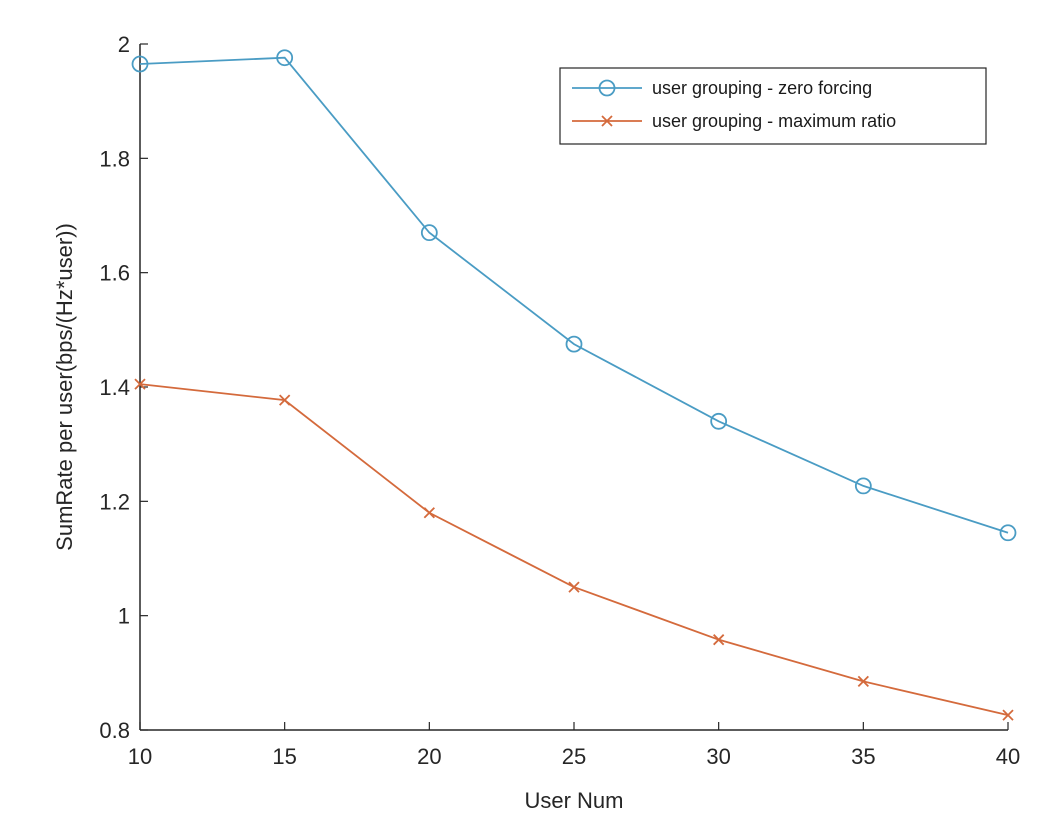  What do you see at coordinates (863, 756) in the screenshot?
I see `x-tick-label: 35` at bounding box center [863, 756].